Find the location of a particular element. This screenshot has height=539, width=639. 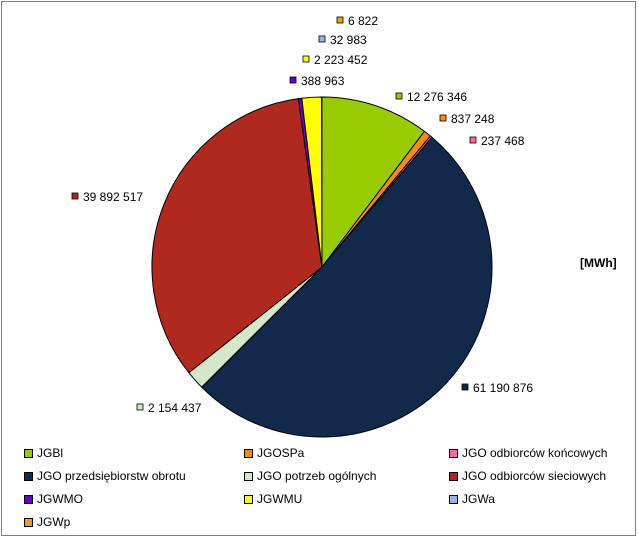

data-label-text: 61 190 876 is located at coordinates (503, 388).